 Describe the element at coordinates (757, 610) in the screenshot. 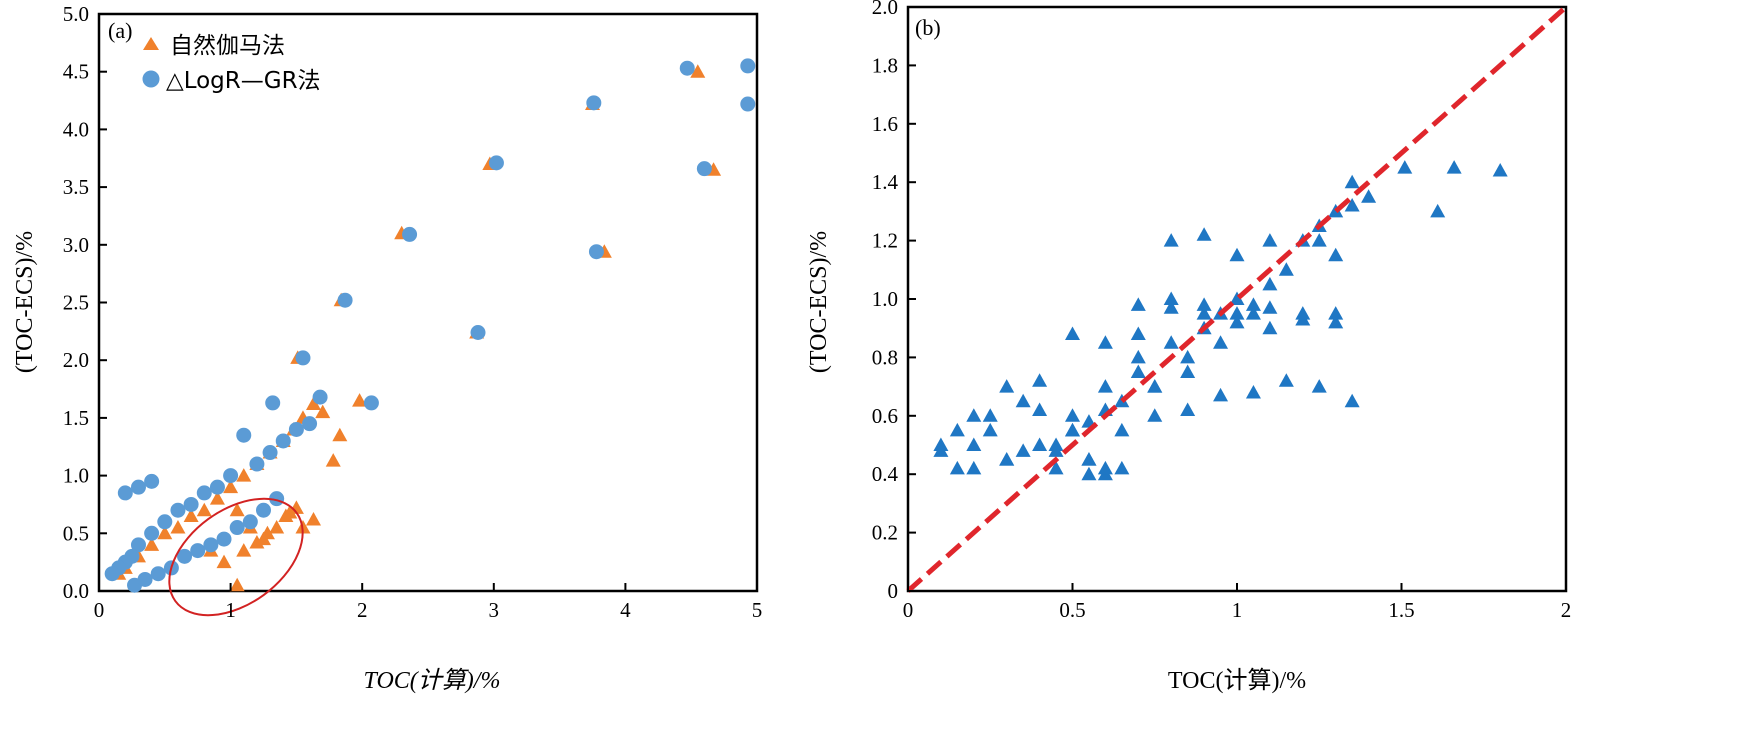

I see `chart-a-x-tick-label: 5` at that location.